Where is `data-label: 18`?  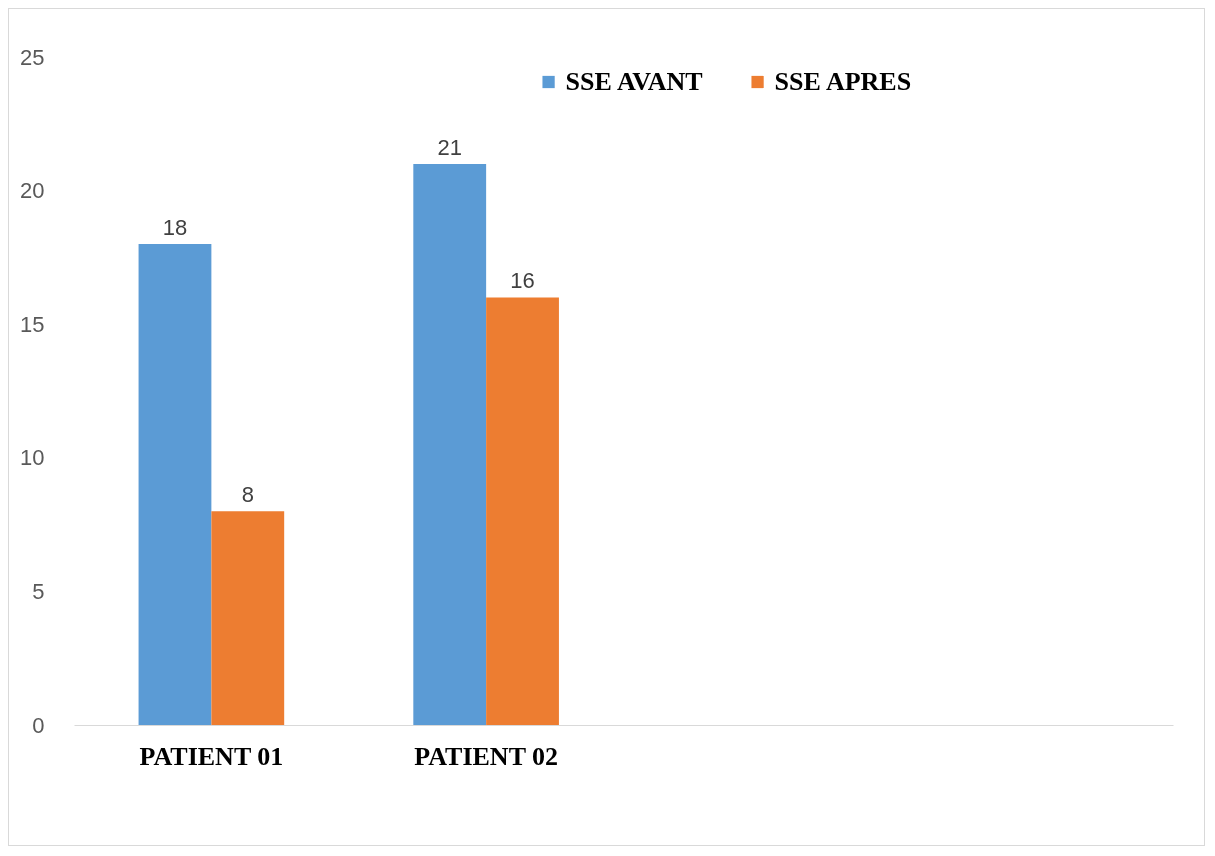 data-label: 18 is located at coordinates (175, 228).